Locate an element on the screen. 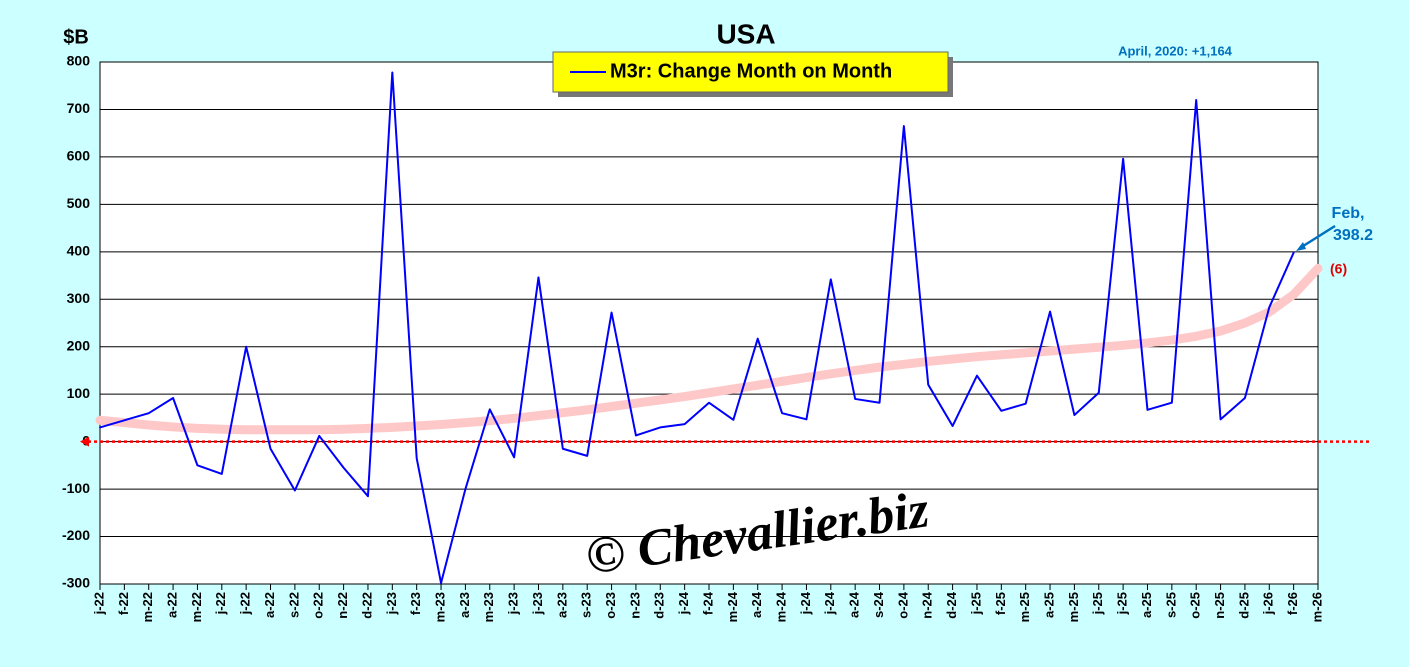 The width and height of the screenshot is (1409, 667). x-tick-label: s-22 is located at coordinates (293, 605).